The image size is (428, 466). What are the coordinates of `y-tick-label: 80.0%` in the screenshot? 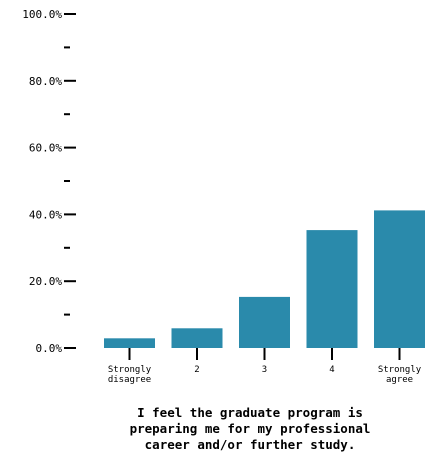 It's located at (45, 81).